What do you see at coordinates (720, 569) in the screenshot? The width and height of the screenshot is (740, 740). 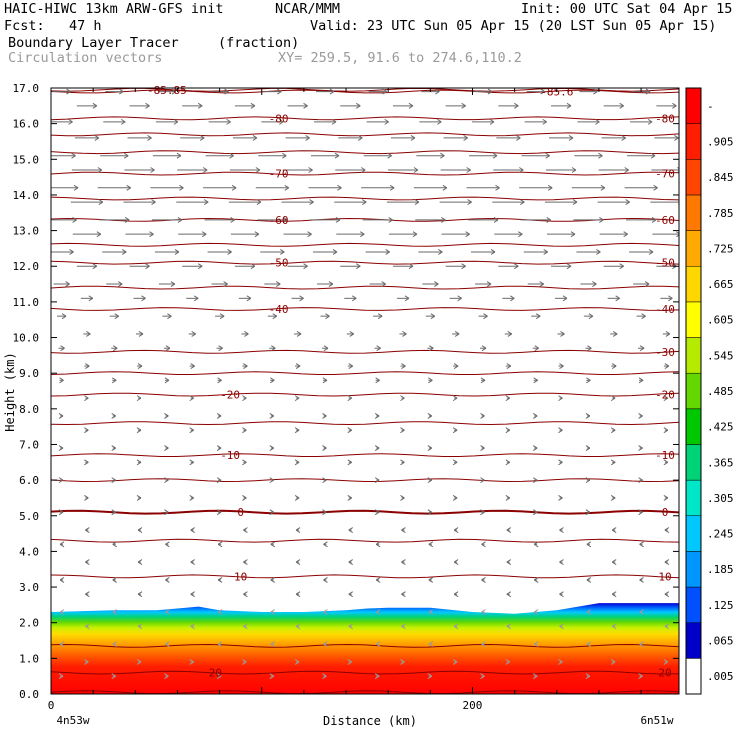 I see `colorbar-label: .185` at bounding box center [720, 569].